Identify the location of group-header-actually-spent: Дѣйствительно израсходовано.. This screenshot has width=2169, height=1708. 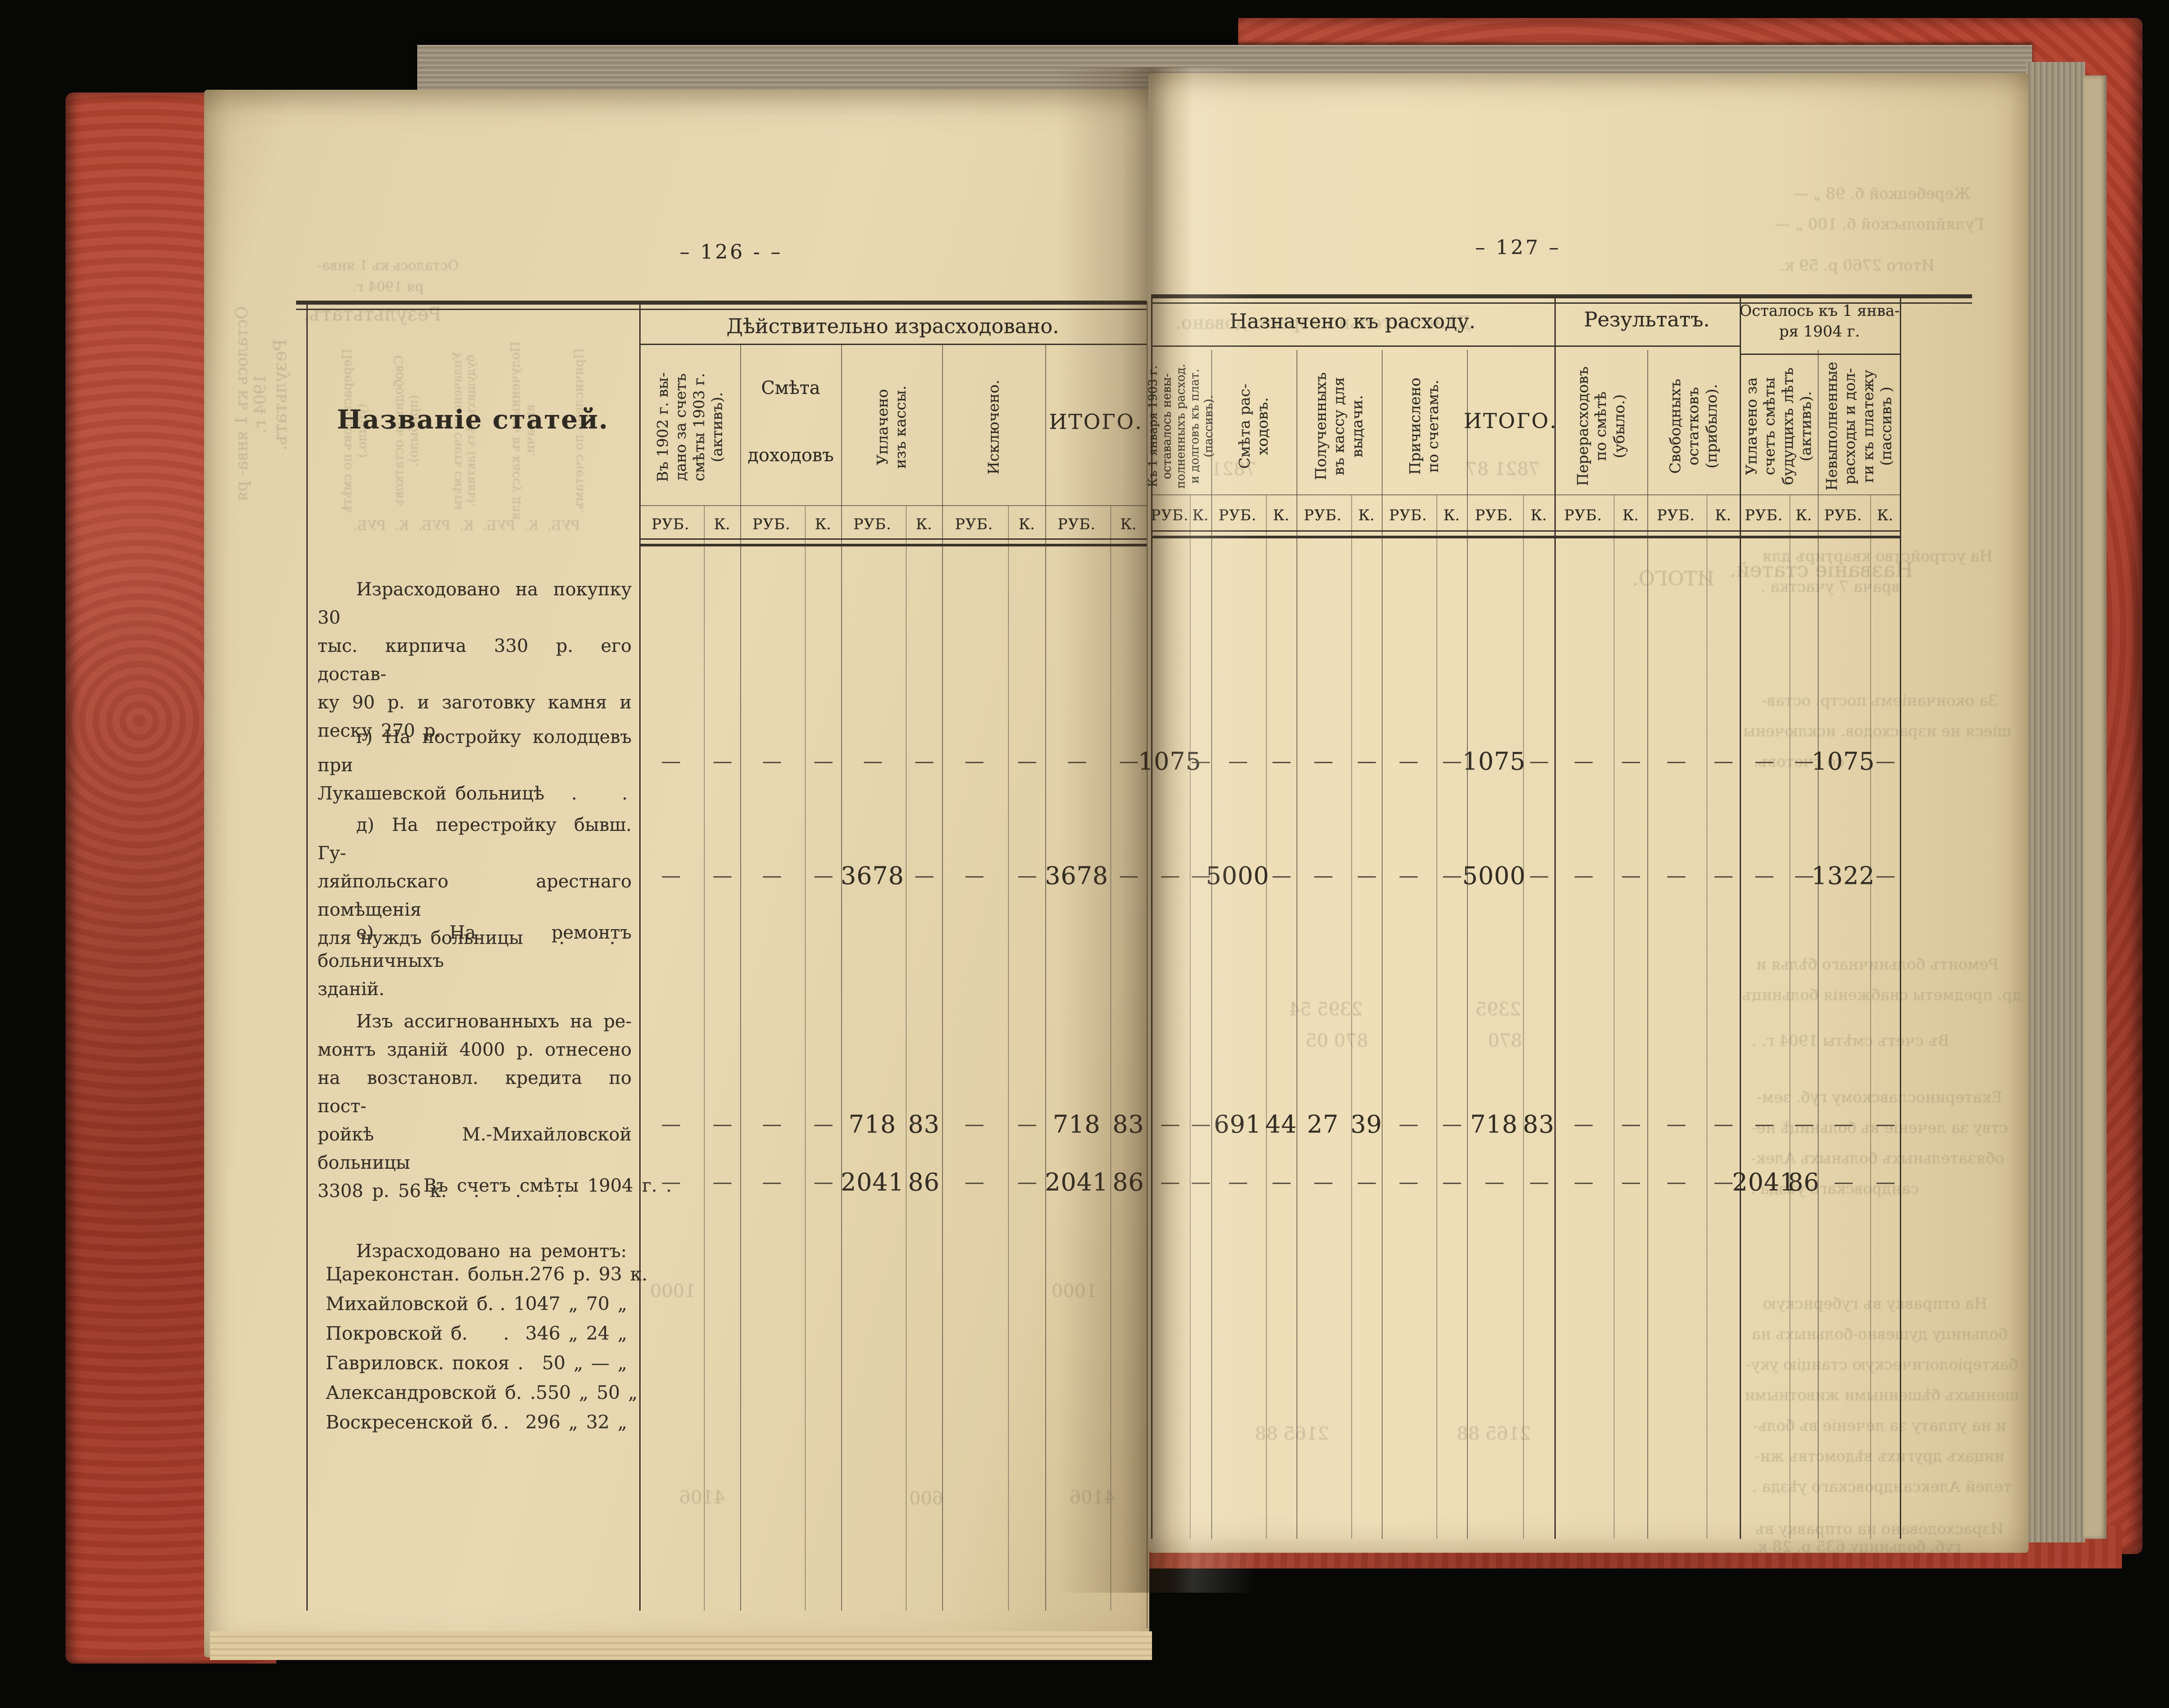
(892, 326).